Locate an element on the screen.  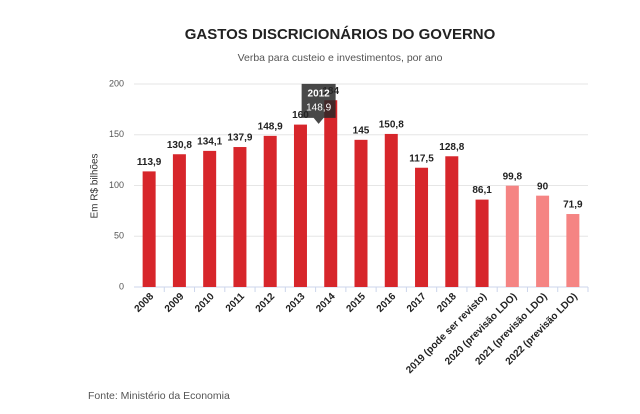
x-tick-label: 2017 is located at coordinates (417, 303).